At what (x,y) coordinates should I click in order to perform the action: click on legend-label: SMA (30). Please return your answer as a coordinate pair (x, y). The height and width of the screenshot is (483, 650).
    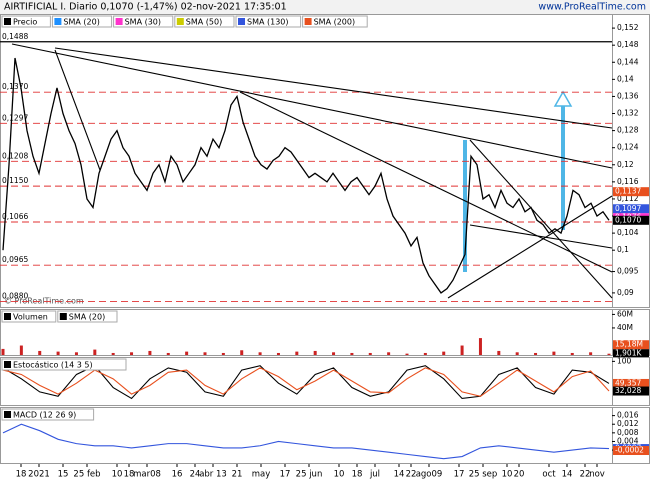
    Looking at the image, I should click on (143, 22).